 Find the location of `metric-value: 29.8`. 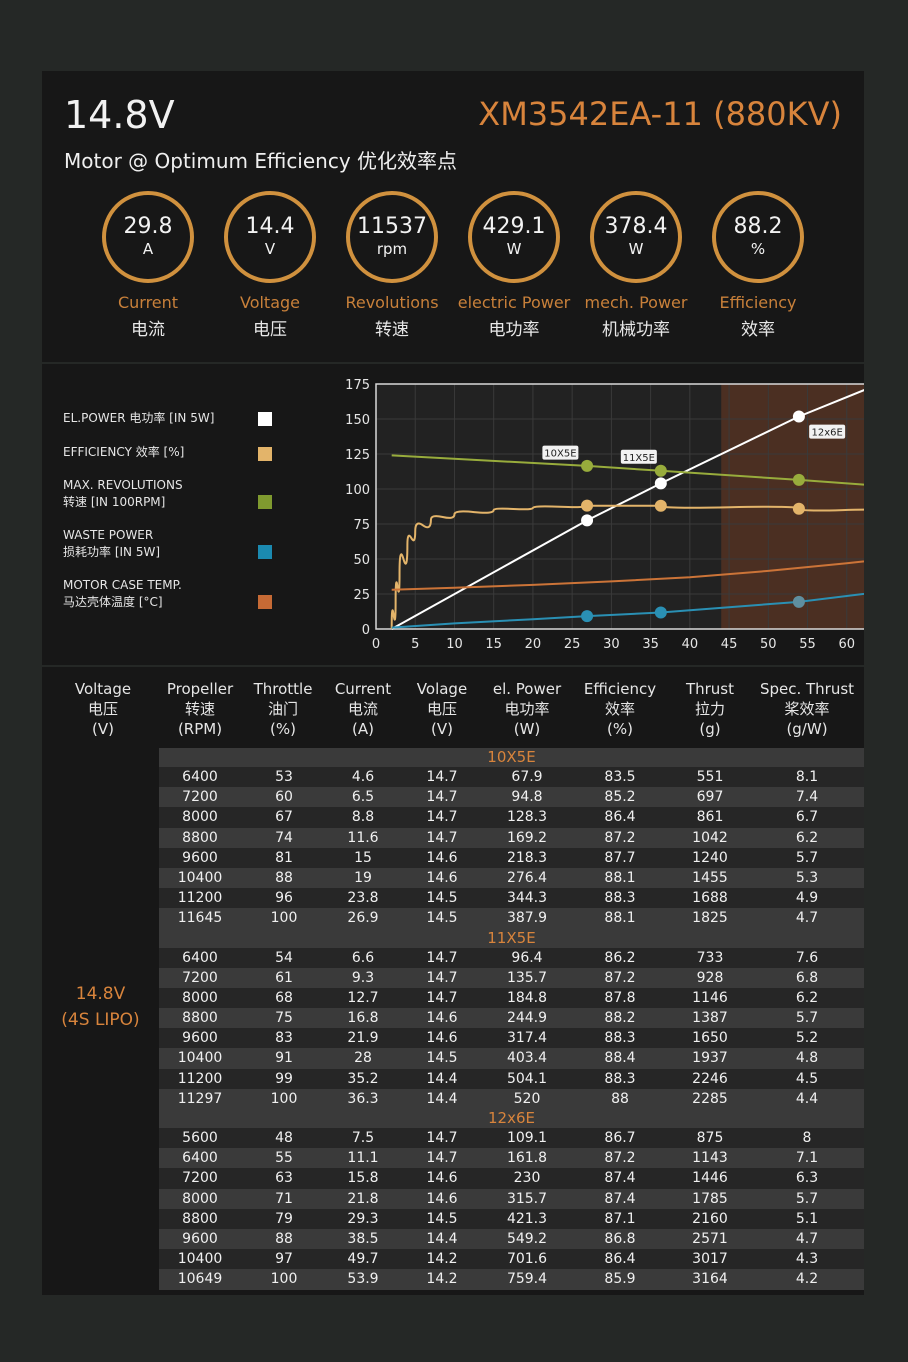

metric-value: 29.8 is located at coordinates (148, 226).